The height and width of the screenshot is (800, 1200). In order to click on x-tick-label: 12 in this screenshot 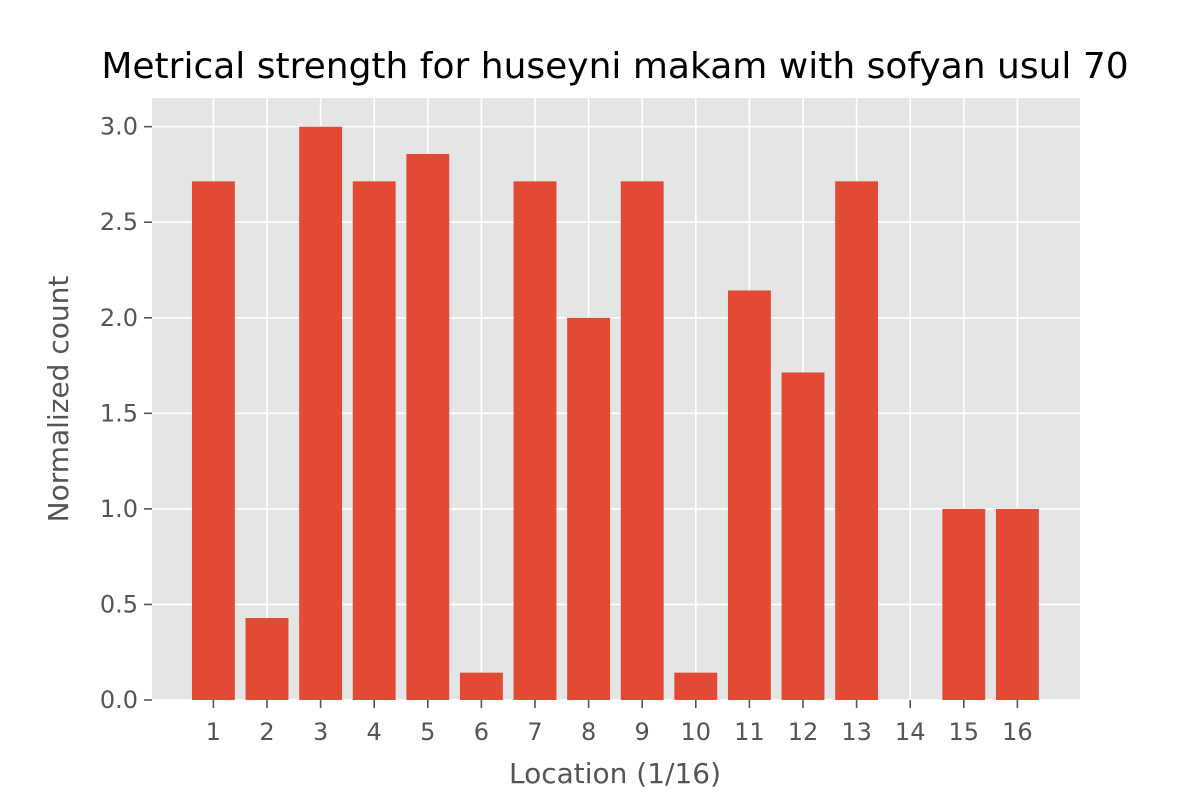, I will do `click(803, 732)`.